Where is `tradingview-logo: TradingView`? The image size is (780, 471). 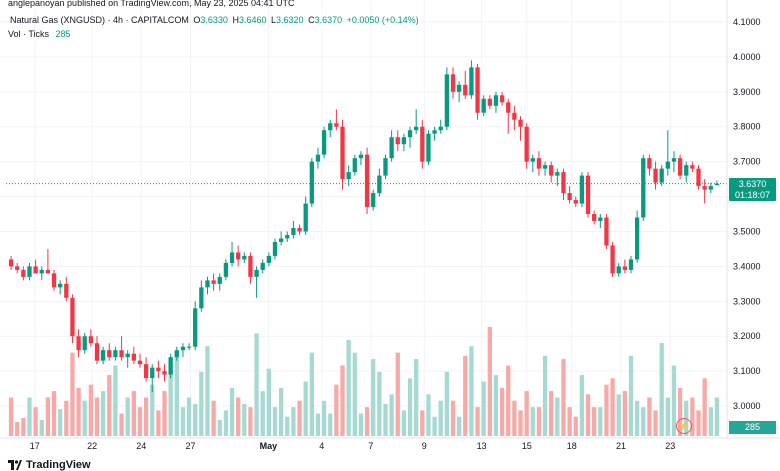
tradingview-logo: TradingView is located at coordinates (49, 465).